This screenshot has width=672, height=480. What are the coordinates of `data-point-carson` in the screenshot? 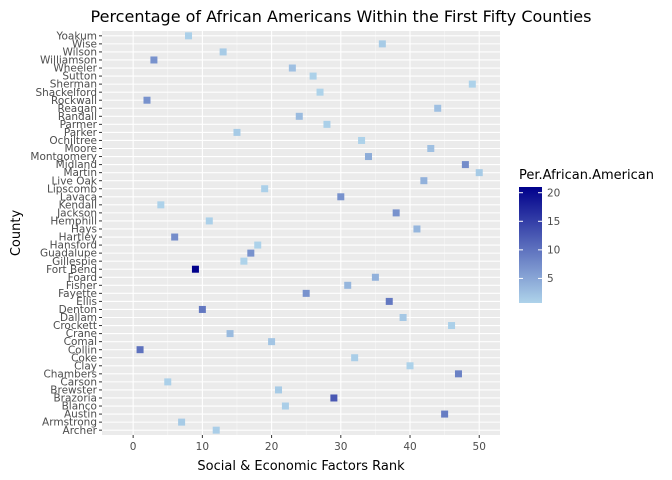 It's located at (168, 382).